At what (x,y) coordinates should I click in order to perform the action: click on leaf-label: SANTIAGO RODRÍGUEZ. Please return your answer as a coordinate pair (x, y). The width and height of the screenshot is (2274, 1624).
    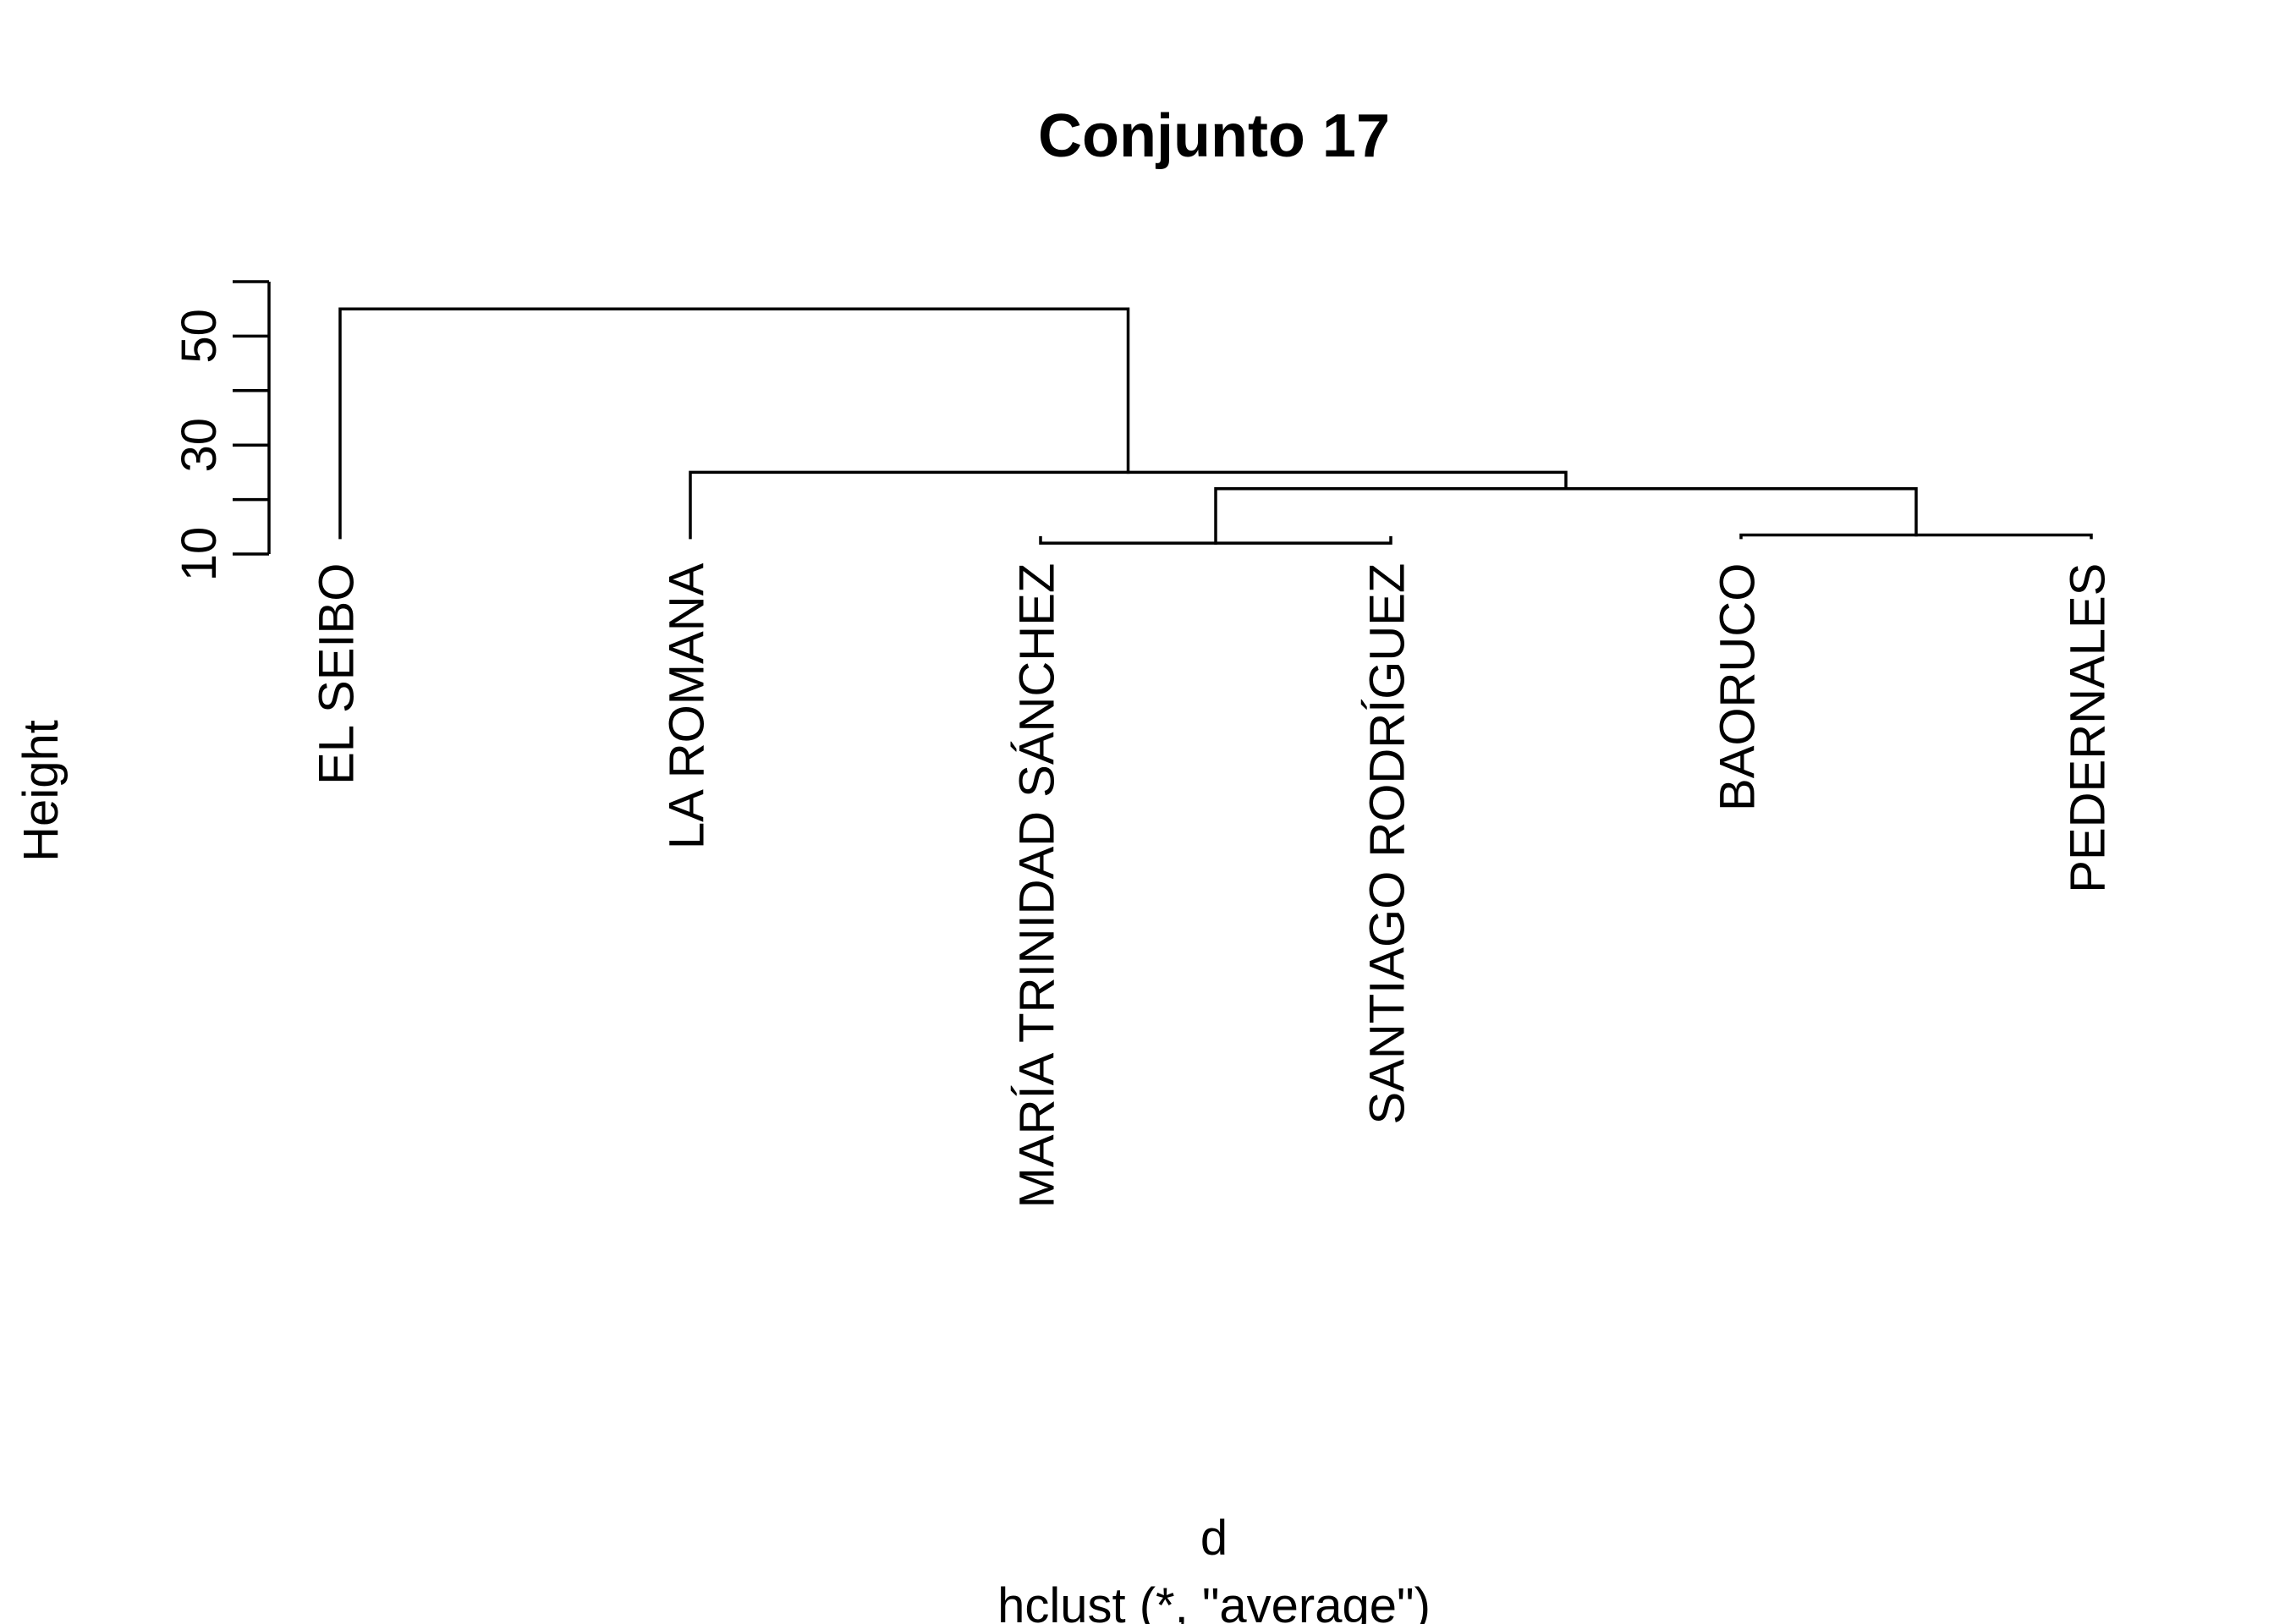
    Looking at the image, I should click on (1386, 844).